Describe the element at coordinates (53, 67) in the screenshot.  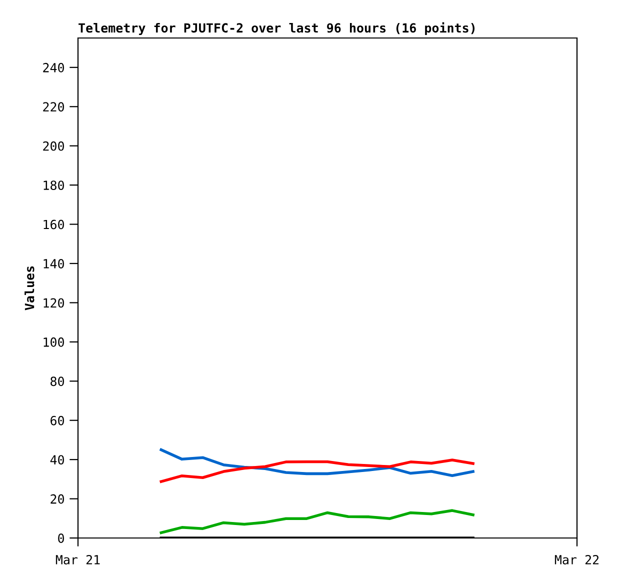
I see `y-tick-label: 240` at that location.